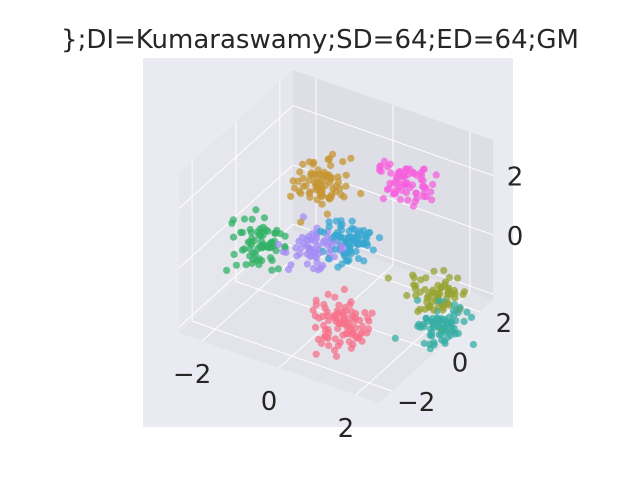  Describe the element at coordinates (515, 178) in the screenshot. I see `z-tick-label: 2` at that location.